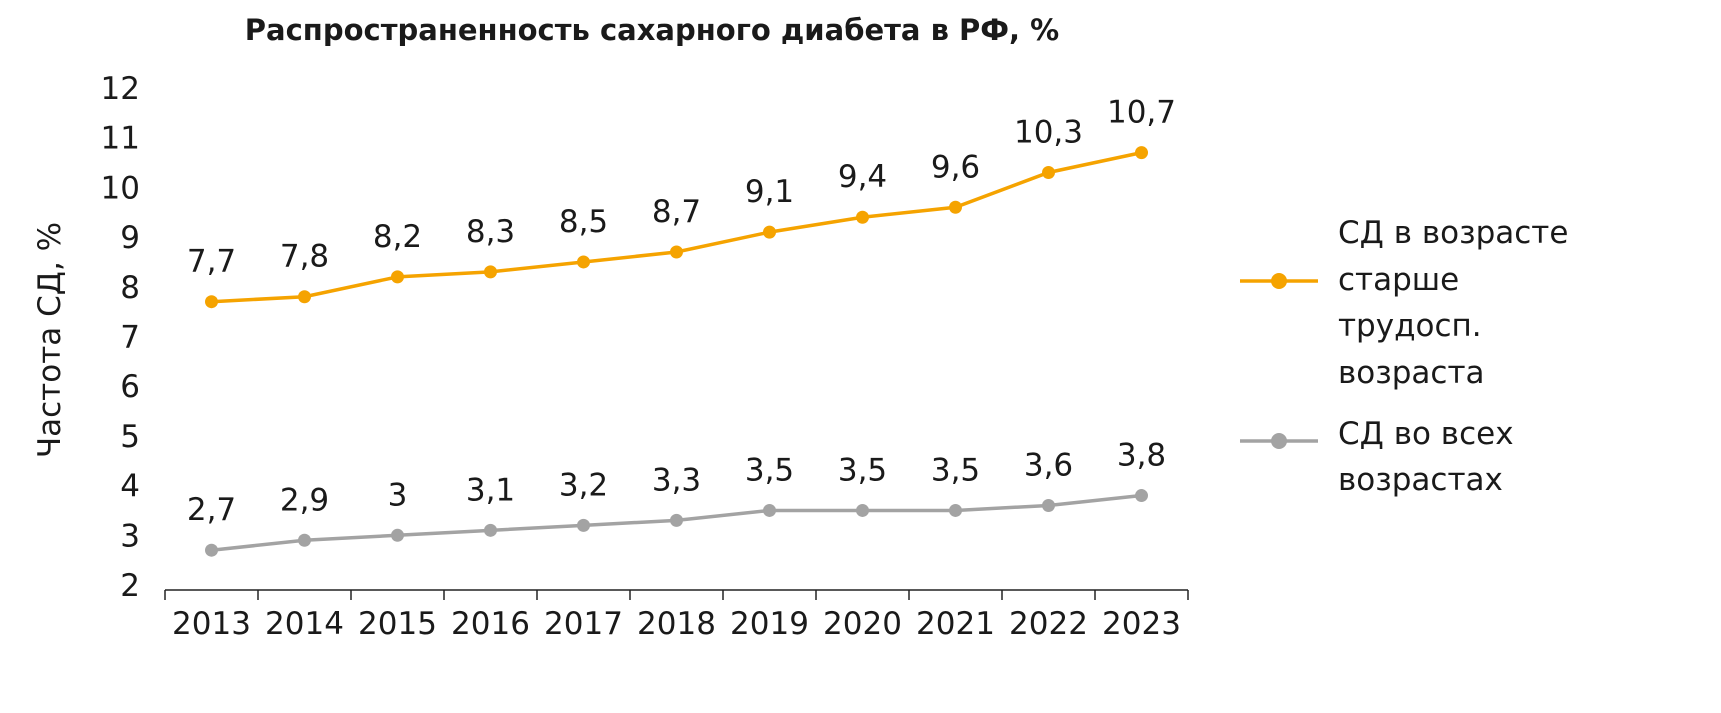 The image size is (1721, 713). What do you see at coordinates (1410, 326) in the screenshot?
I see `legend-label: трудосп.` at bounding box center [1410, 326].